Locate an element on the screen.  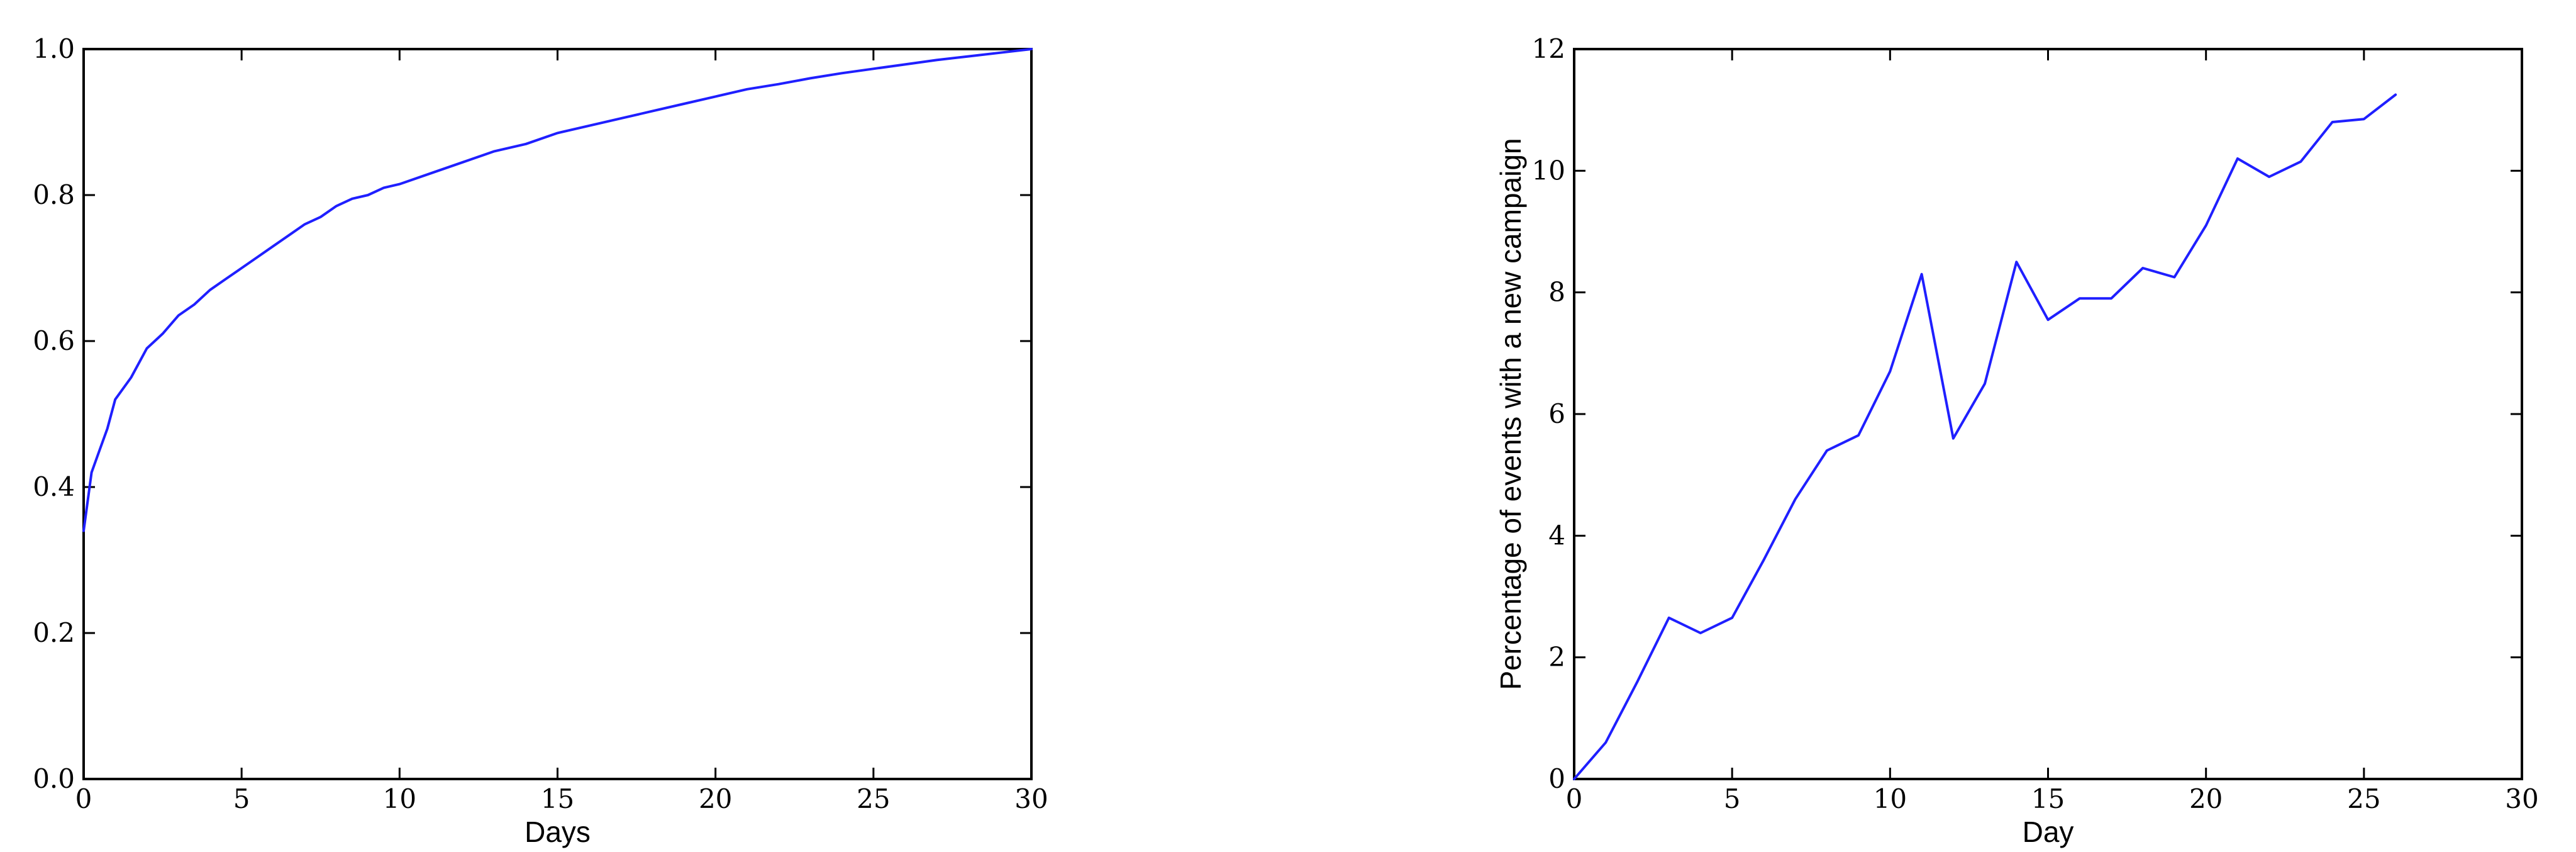
chart-0.x-tick-label: 5 is located at coordinates (241, 799).